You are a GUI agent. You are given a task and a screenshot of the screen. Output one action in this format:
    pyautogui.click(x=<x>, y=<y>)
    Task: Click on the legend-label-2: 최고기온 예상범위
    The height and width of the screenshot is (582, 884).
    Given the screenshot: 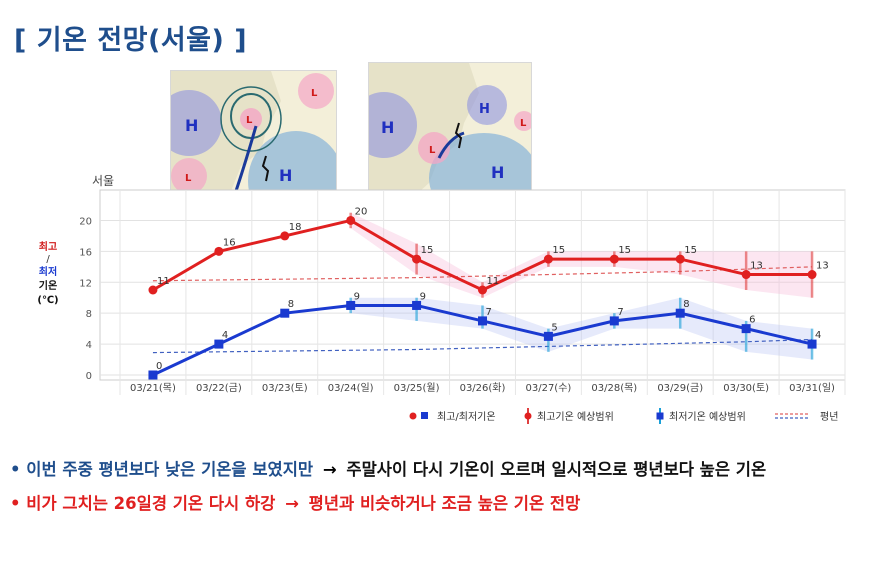 What is the action you would take?
    pyautogui.click(x=575, y=416)
    